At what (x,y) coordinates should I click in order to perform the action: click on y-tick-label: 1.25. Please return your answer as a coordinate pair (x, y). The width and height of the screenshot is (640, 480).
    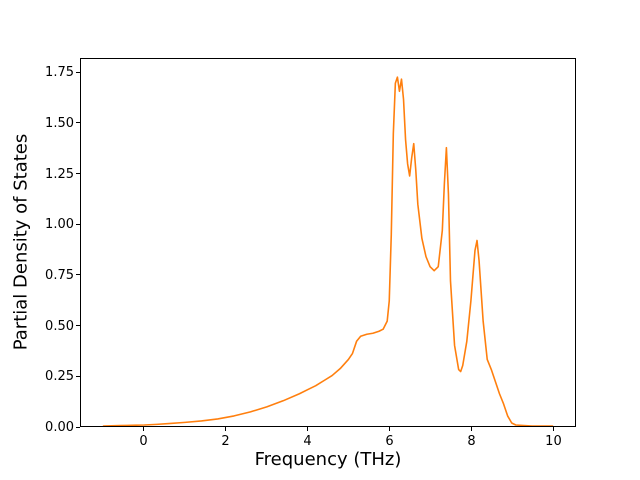
    Looking at the image, I should click on (59, 174).